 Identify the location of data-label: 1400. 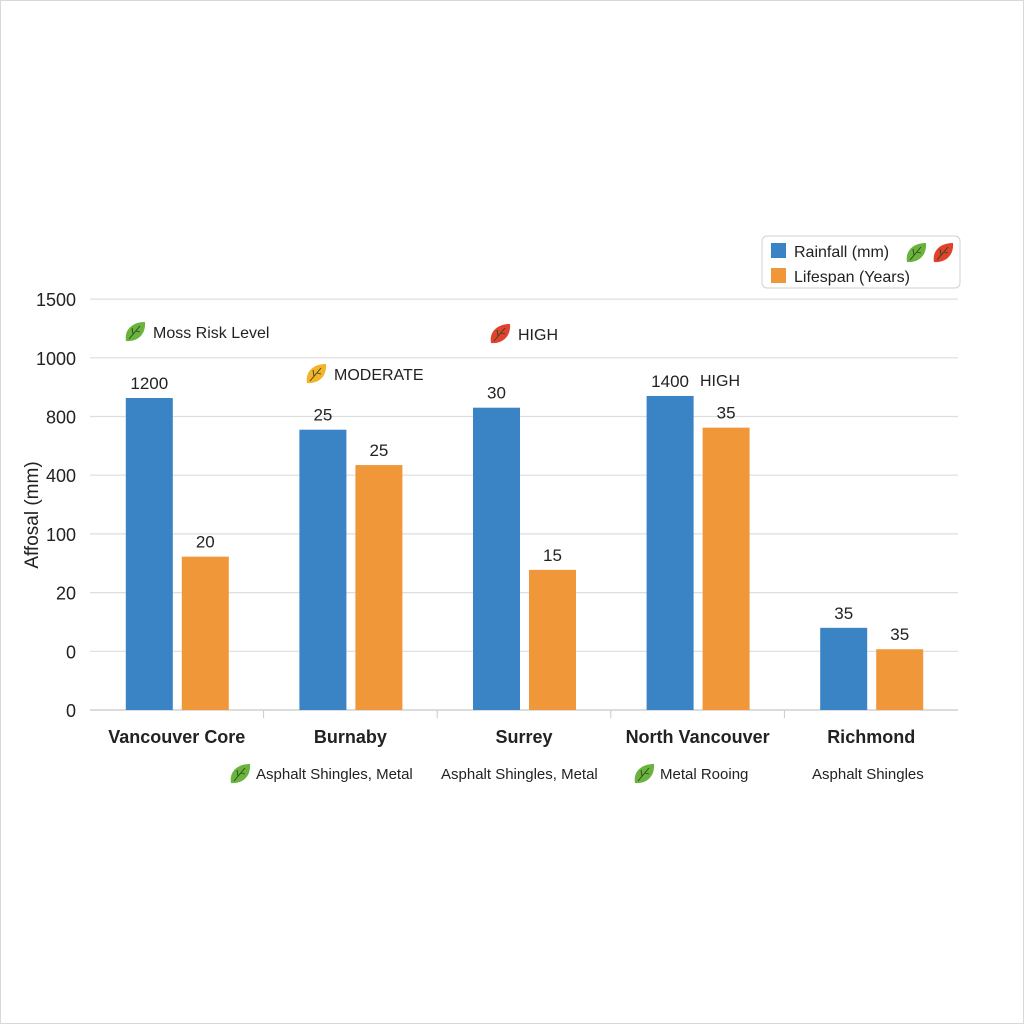
(670, 381).